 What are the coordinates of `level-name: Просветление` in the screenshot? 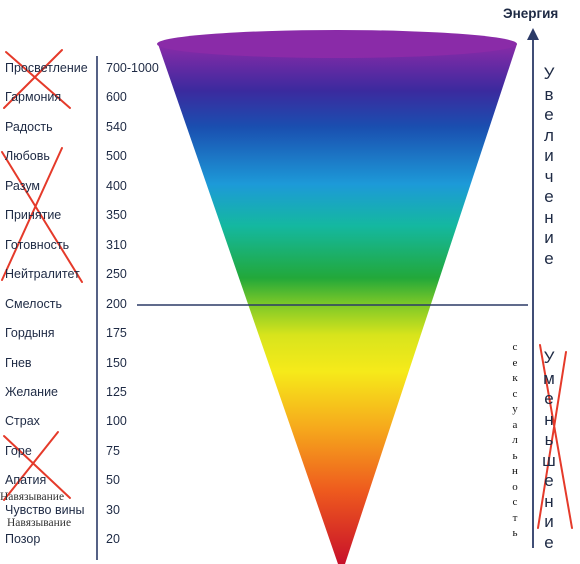 It's located at (46, 68).